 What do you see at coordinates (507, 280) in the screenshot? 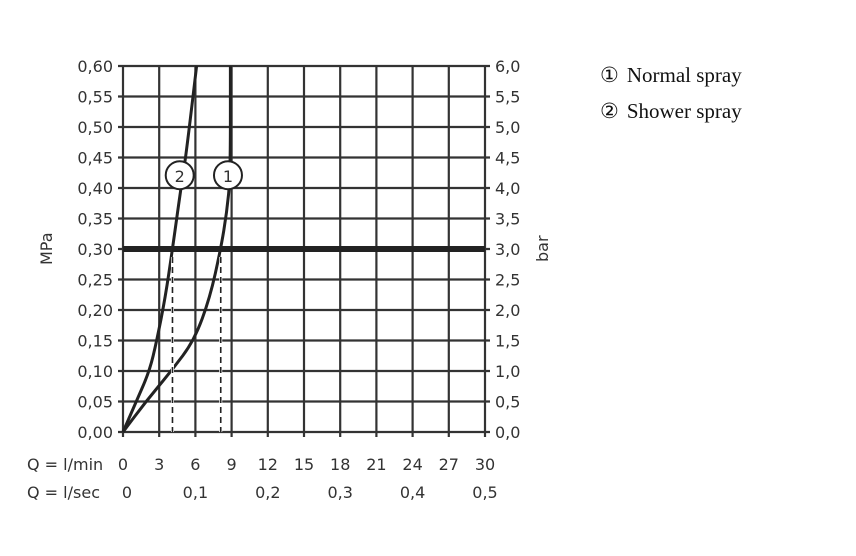
I see `y2-tick-label: 2,5` at bounding box center [507, 280].